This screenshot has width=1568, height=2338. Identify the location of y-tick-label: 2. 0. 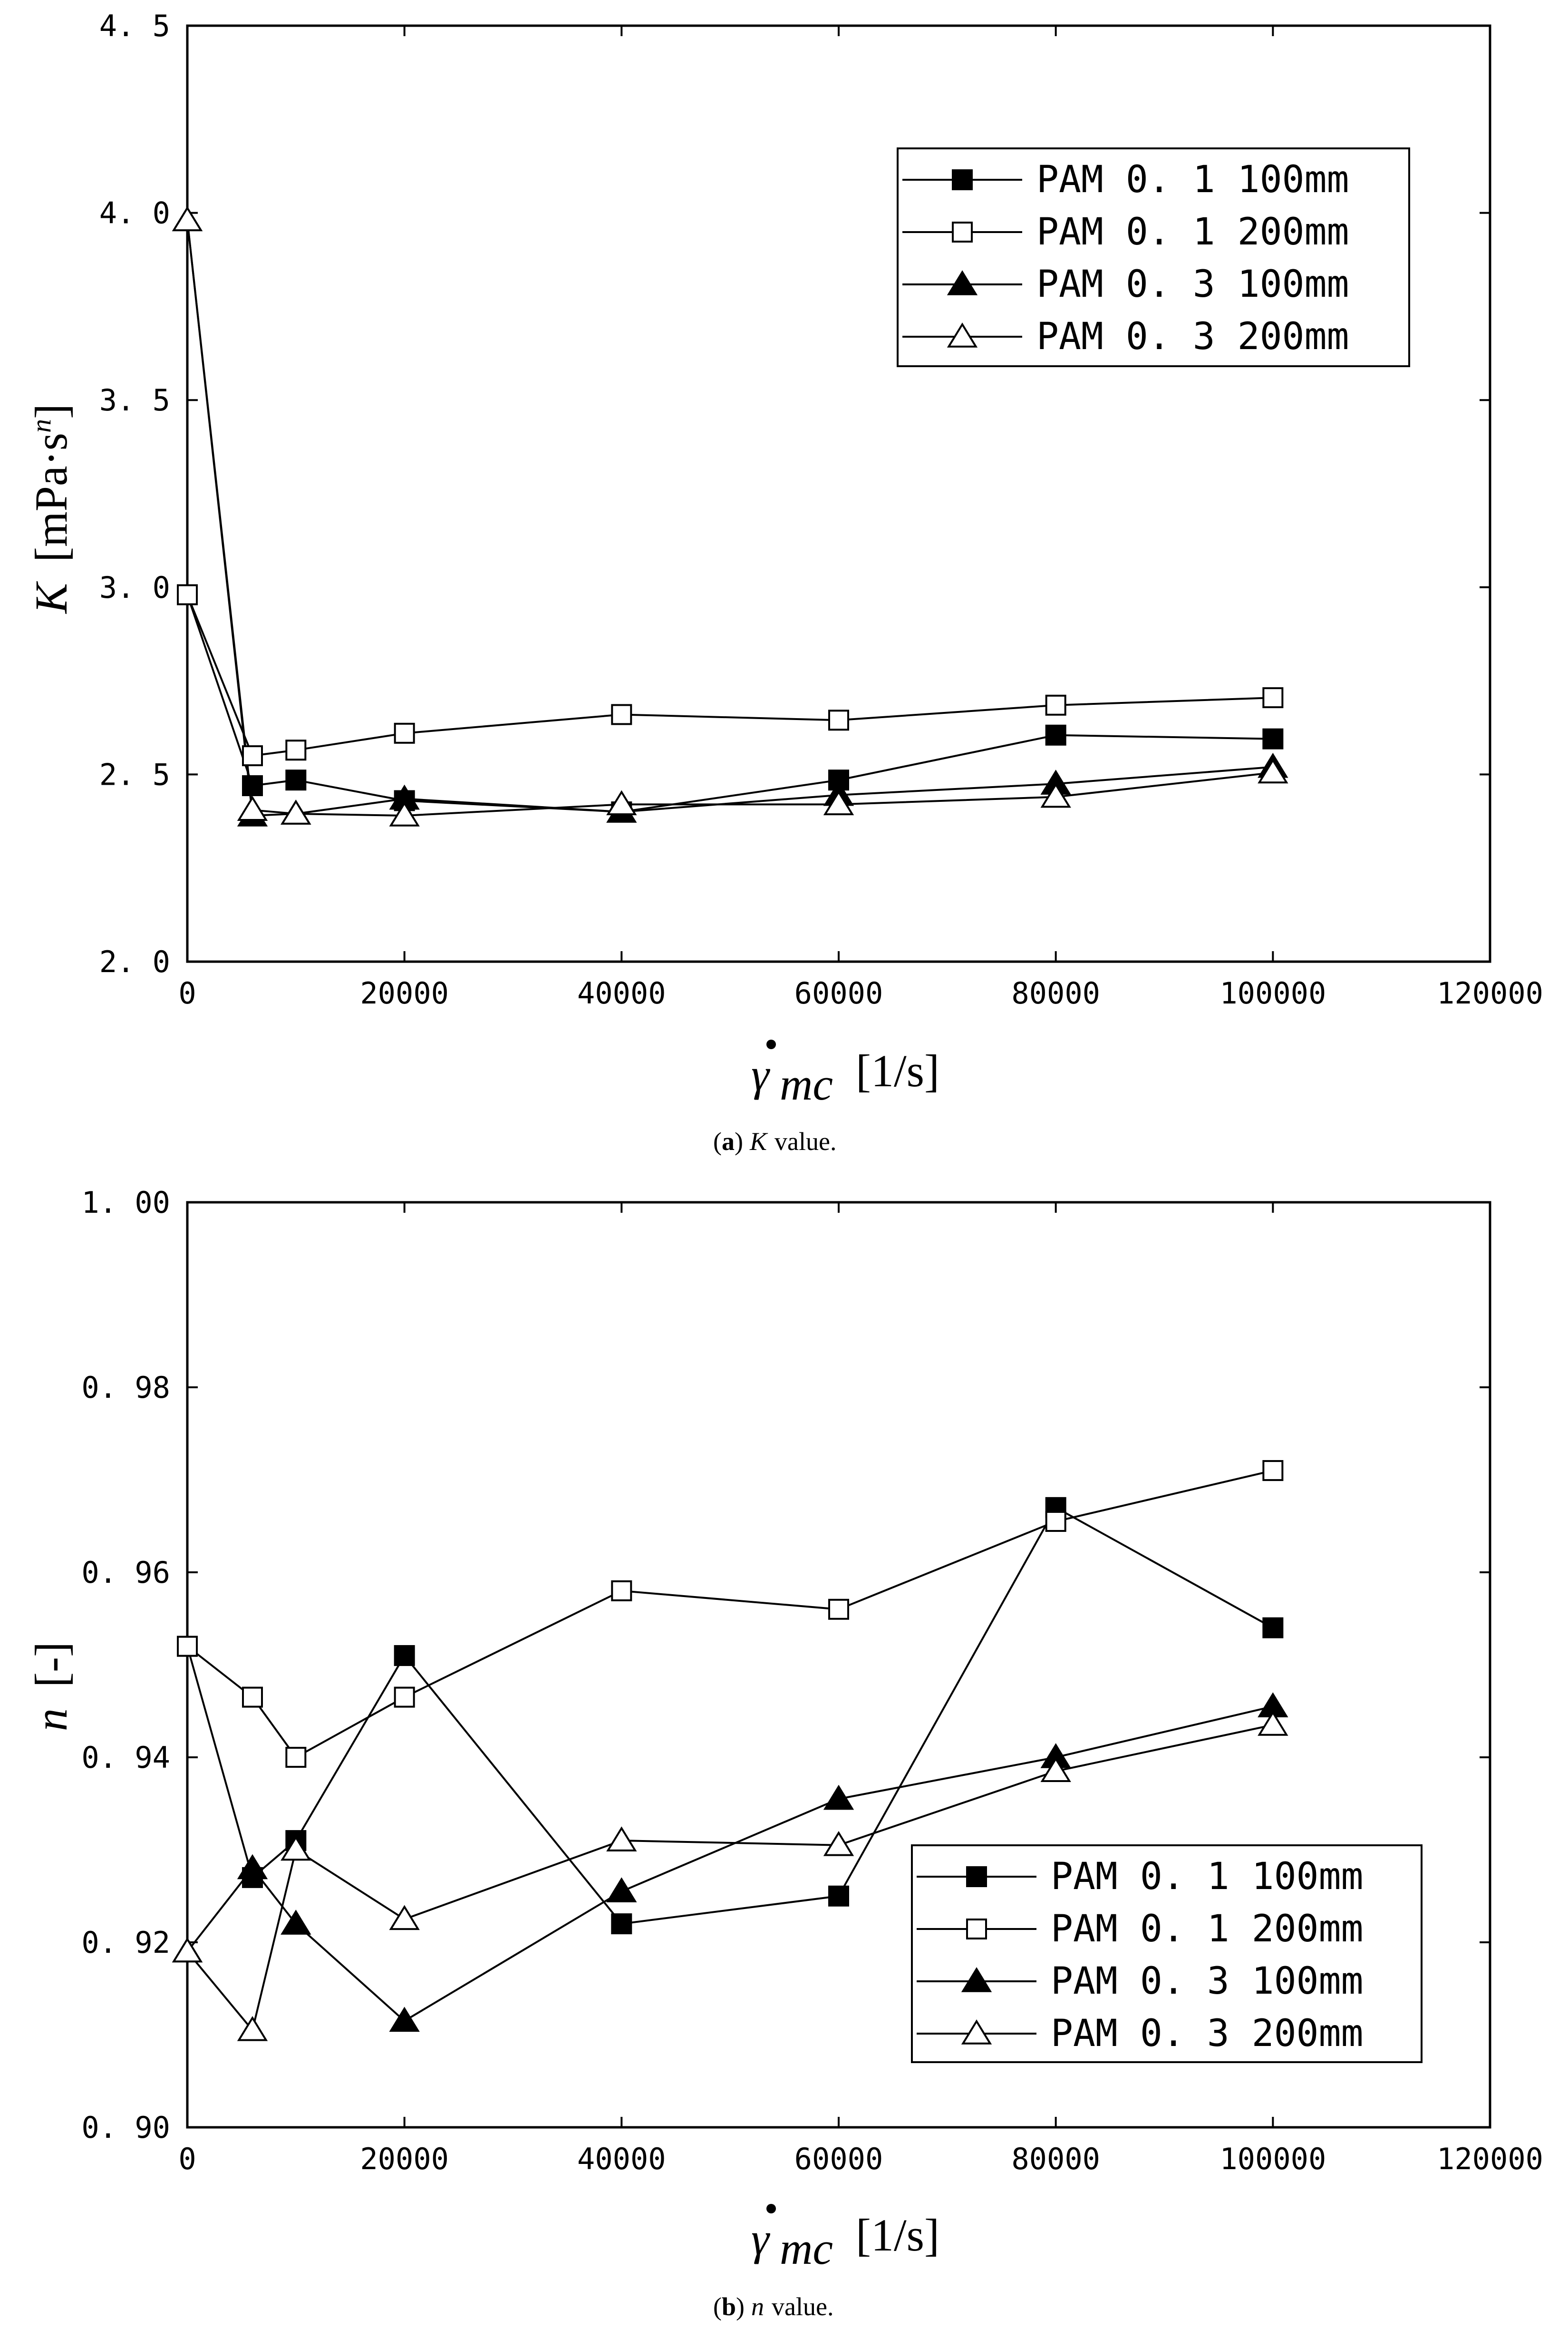
(134, 962).